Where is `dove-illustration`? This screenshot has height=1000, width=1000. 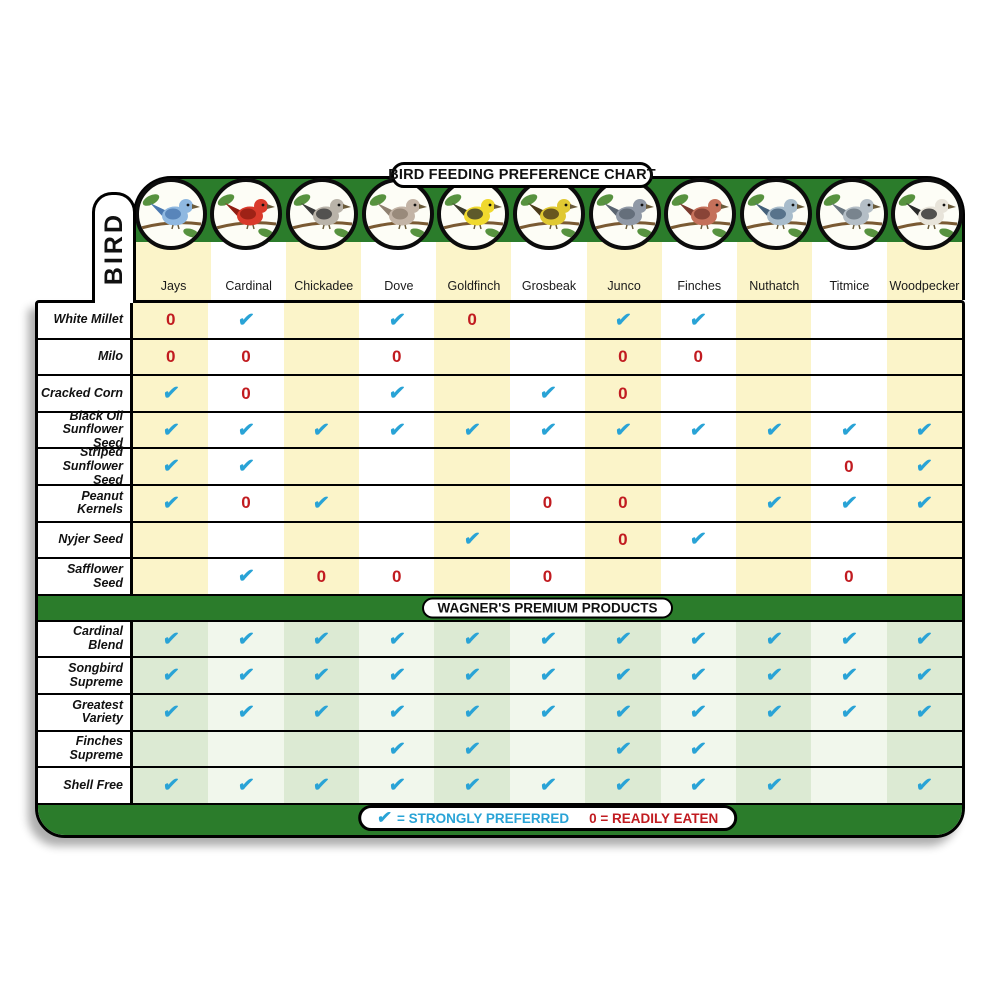
dove-illustration is located at coordinates (397, 216).